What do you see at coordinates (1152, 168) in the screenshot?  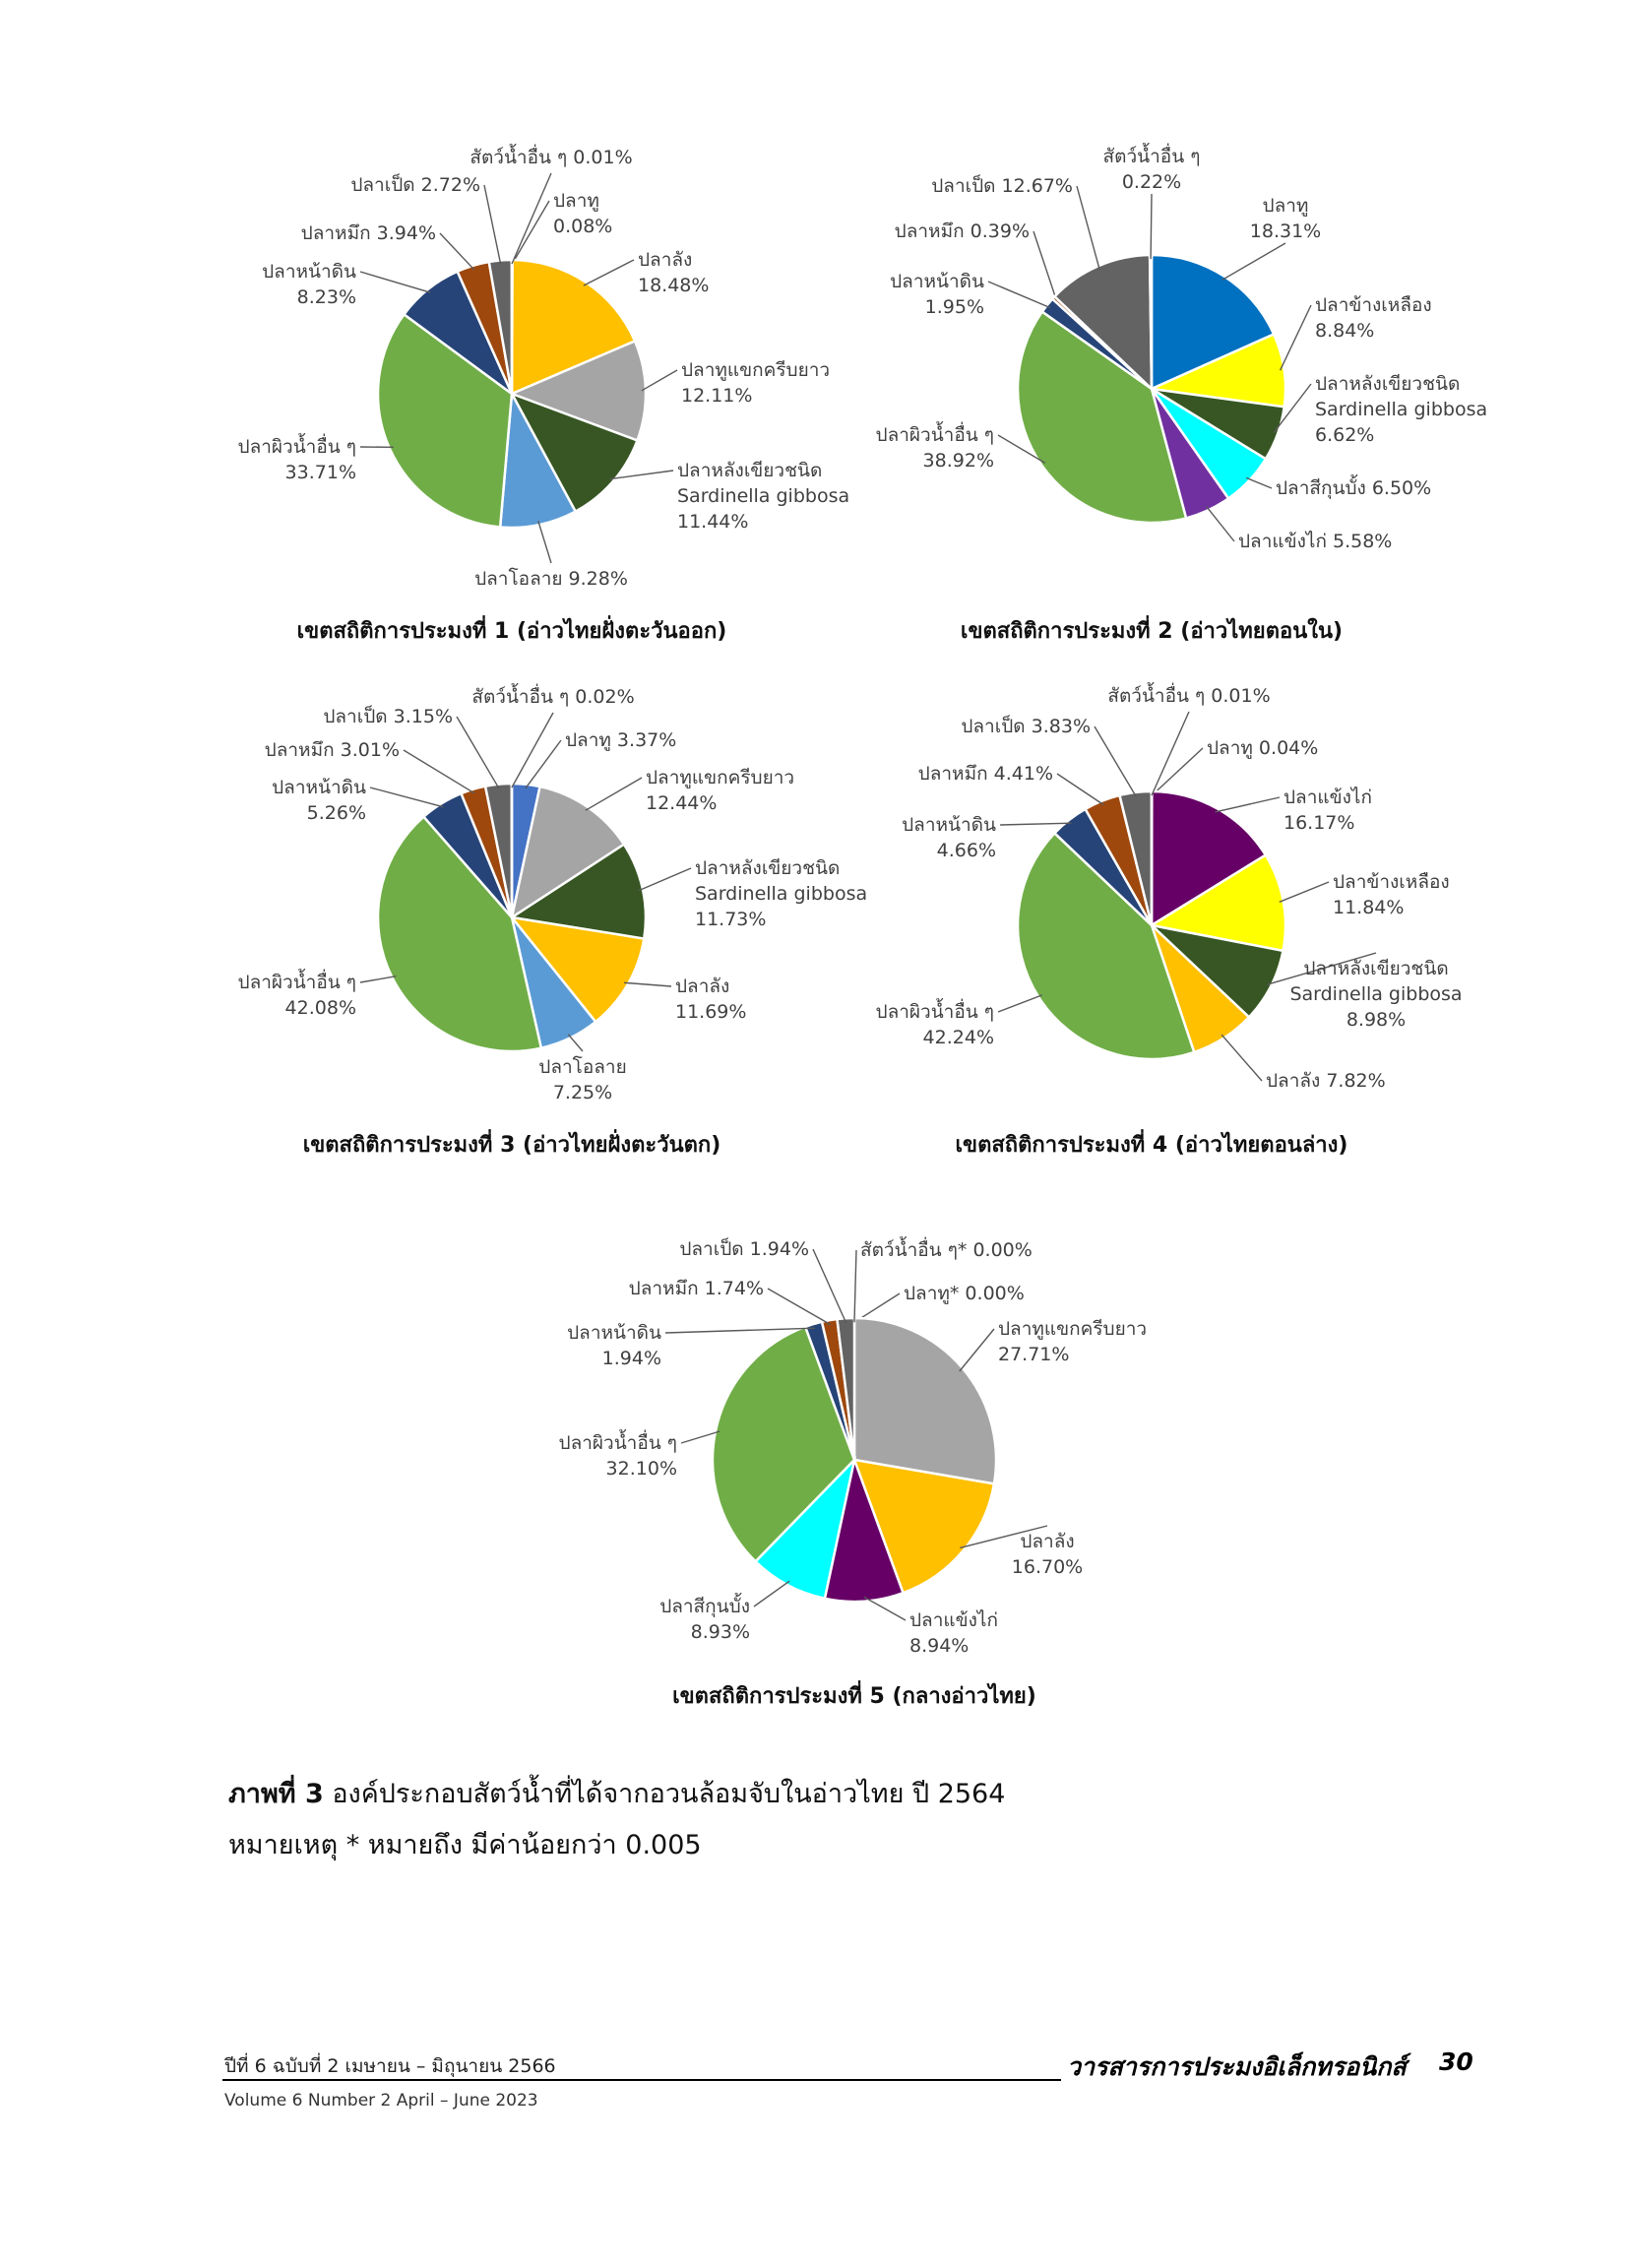 I see `slice-label: สัตว์น้ำอื่น ๆ 0.22%` at bounding box center [1152, 168].